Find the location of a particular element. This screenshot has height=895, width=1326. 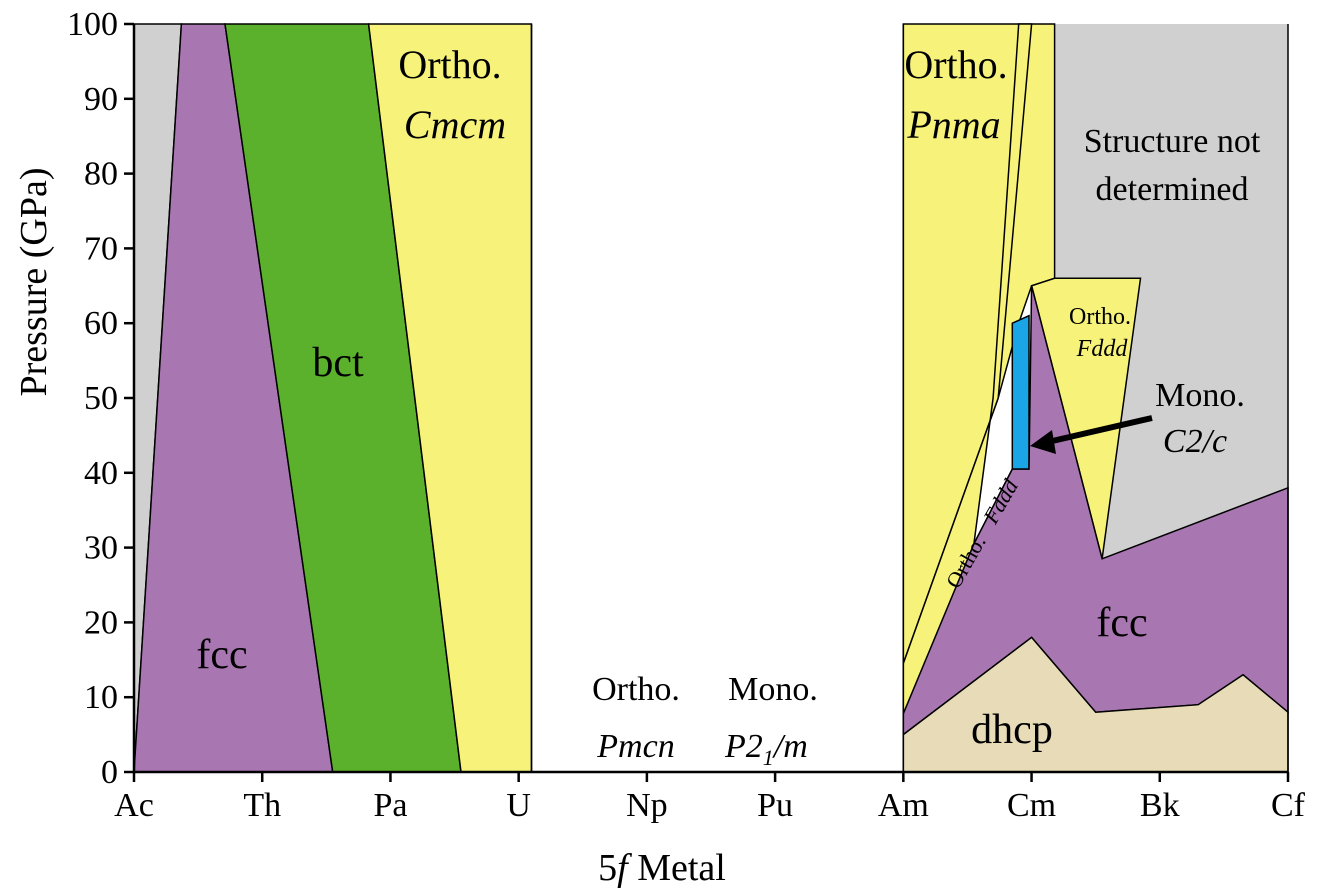

label-pnma-top: Ortho. is located at coordinates (955, 64).